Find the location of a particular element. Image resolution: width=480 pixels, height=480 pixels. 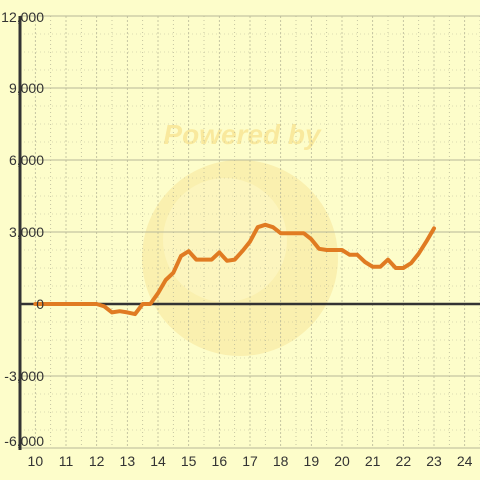

x-tick-label: 18 is located at coordinates (281, 461).